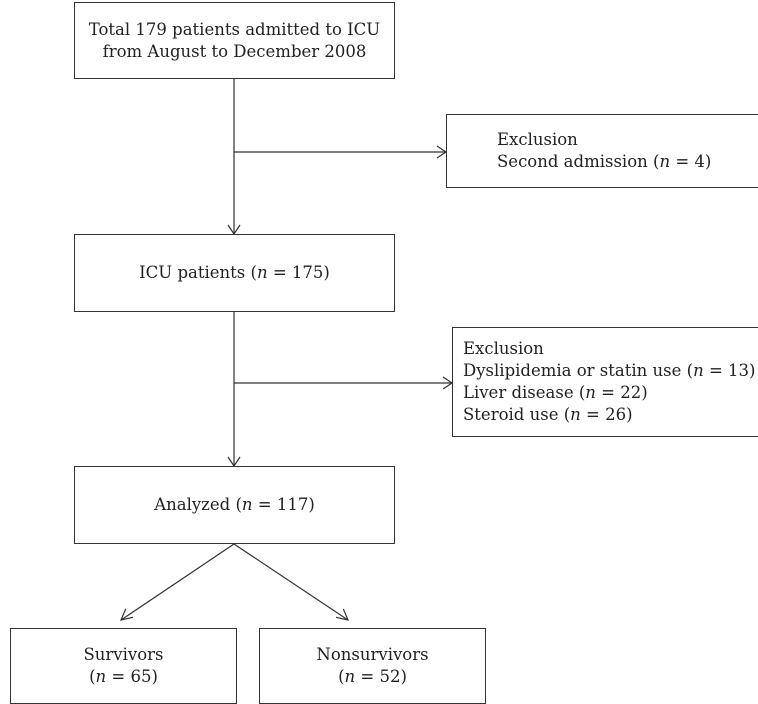 The image size is (758, 704). Describe the element at coordinates (123, 676) in the screenshot. I see `survivors-count: (n = 65)` at that location.